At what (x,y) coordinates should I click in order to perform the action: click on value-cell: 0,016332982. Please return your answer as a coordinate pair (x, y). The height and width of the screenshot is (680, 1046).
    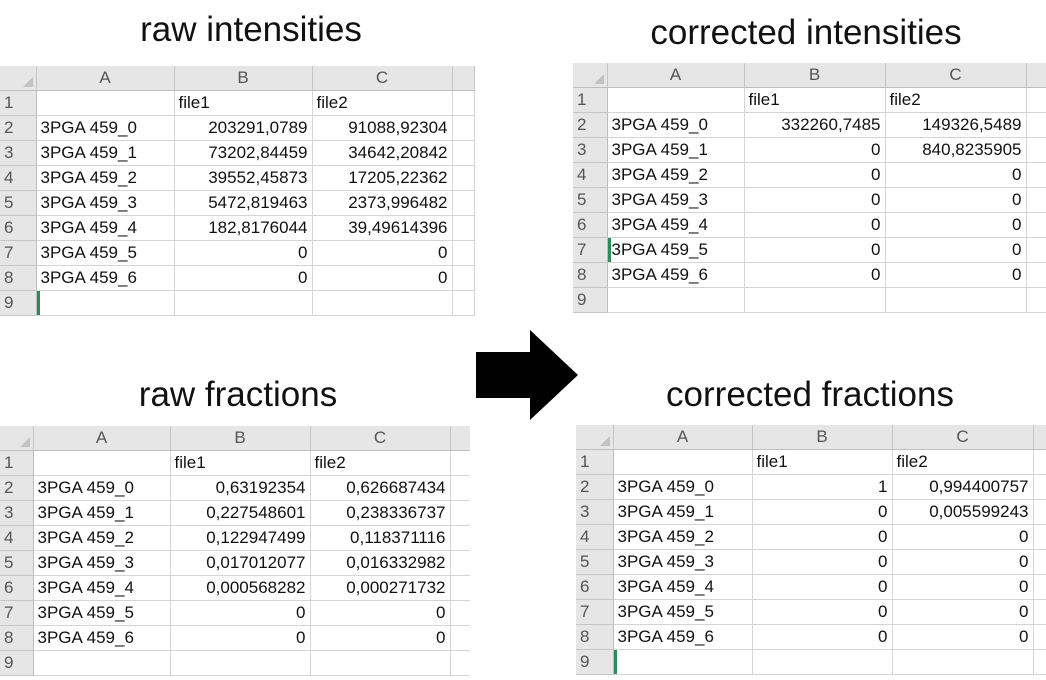
    Looking at the image, I should click on (380, 563).